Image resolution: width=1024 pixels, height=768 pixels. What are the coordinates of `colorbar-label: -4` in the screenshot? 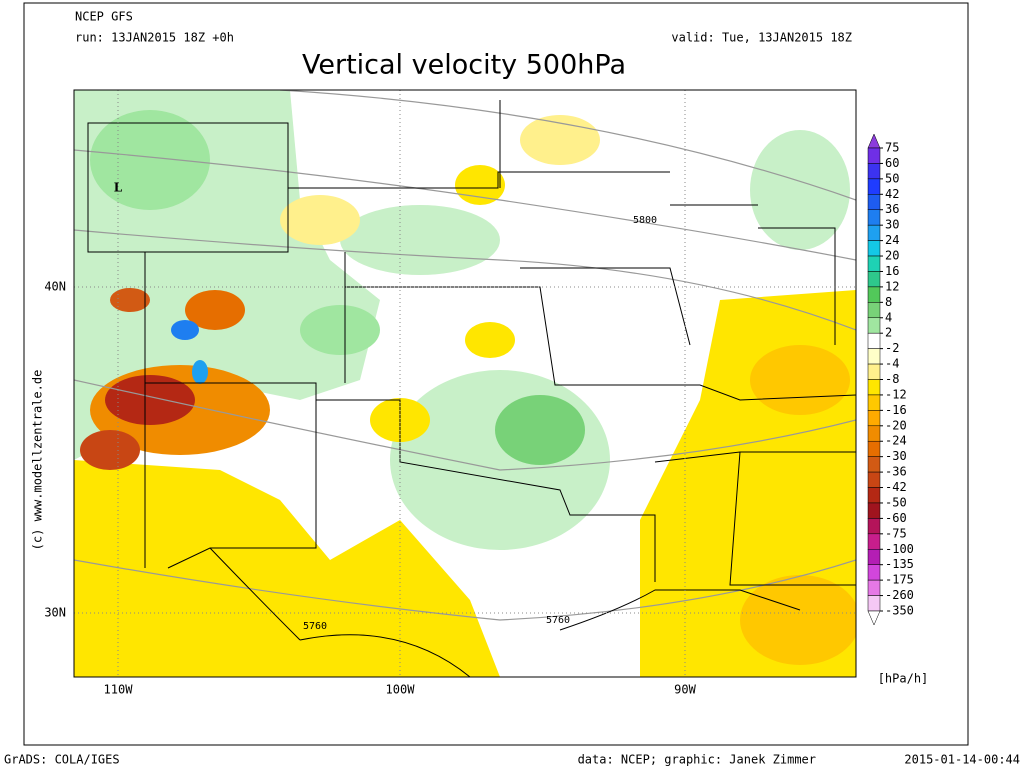 It's located at (892, 364).